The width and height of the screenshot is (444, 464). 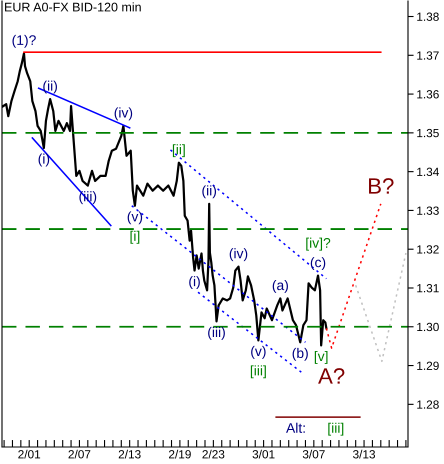 What do you see at coordinates (321, 357) in the screenshot?
I see `annotation: [v]` at bounding box center [321, 357].